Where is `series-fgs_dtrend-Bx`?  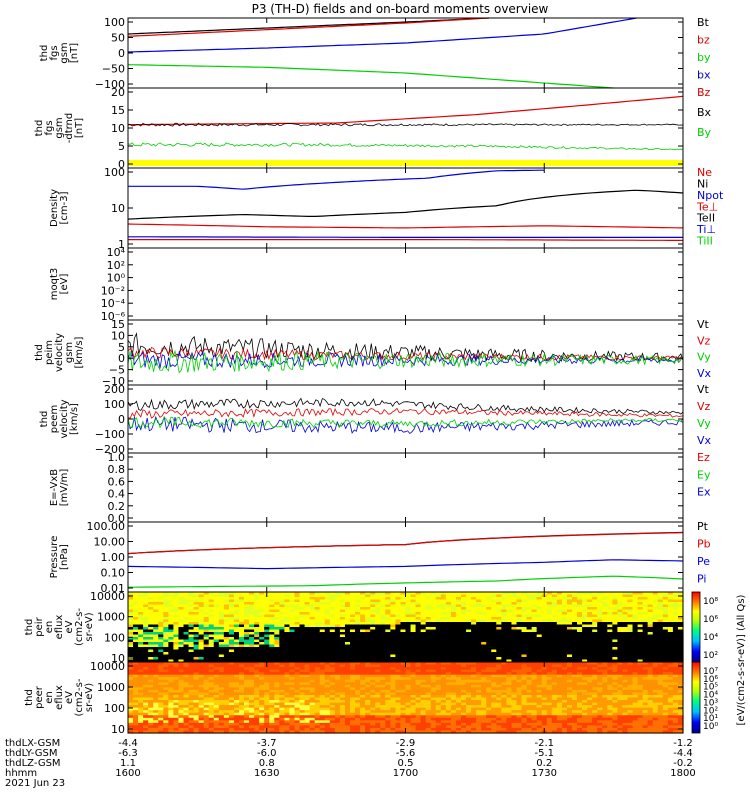
series-fgs_dtrend-Bx is located at coordinates (405, 124).